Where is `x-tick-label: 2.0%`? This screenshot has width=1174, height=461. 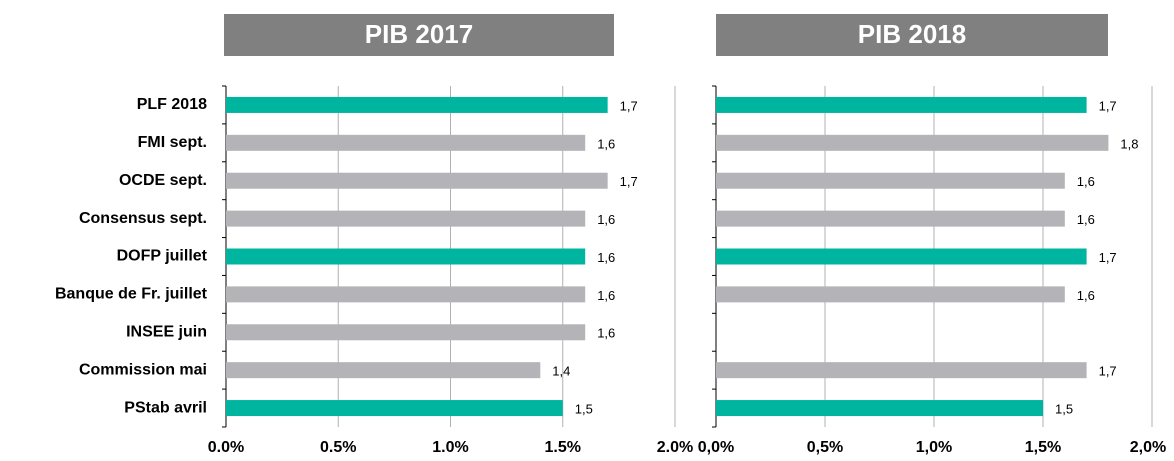
x-tick-label: 2.0% is located at coordinates (675, 447).